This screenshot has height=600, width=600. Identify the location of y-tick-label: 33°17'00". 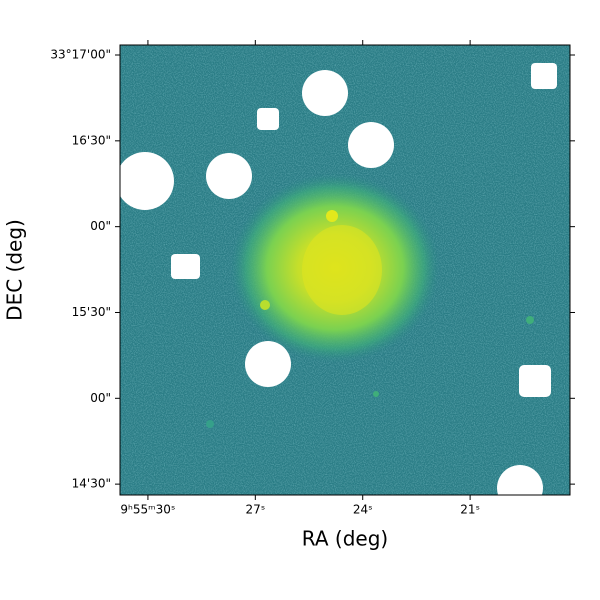
(80, 55).